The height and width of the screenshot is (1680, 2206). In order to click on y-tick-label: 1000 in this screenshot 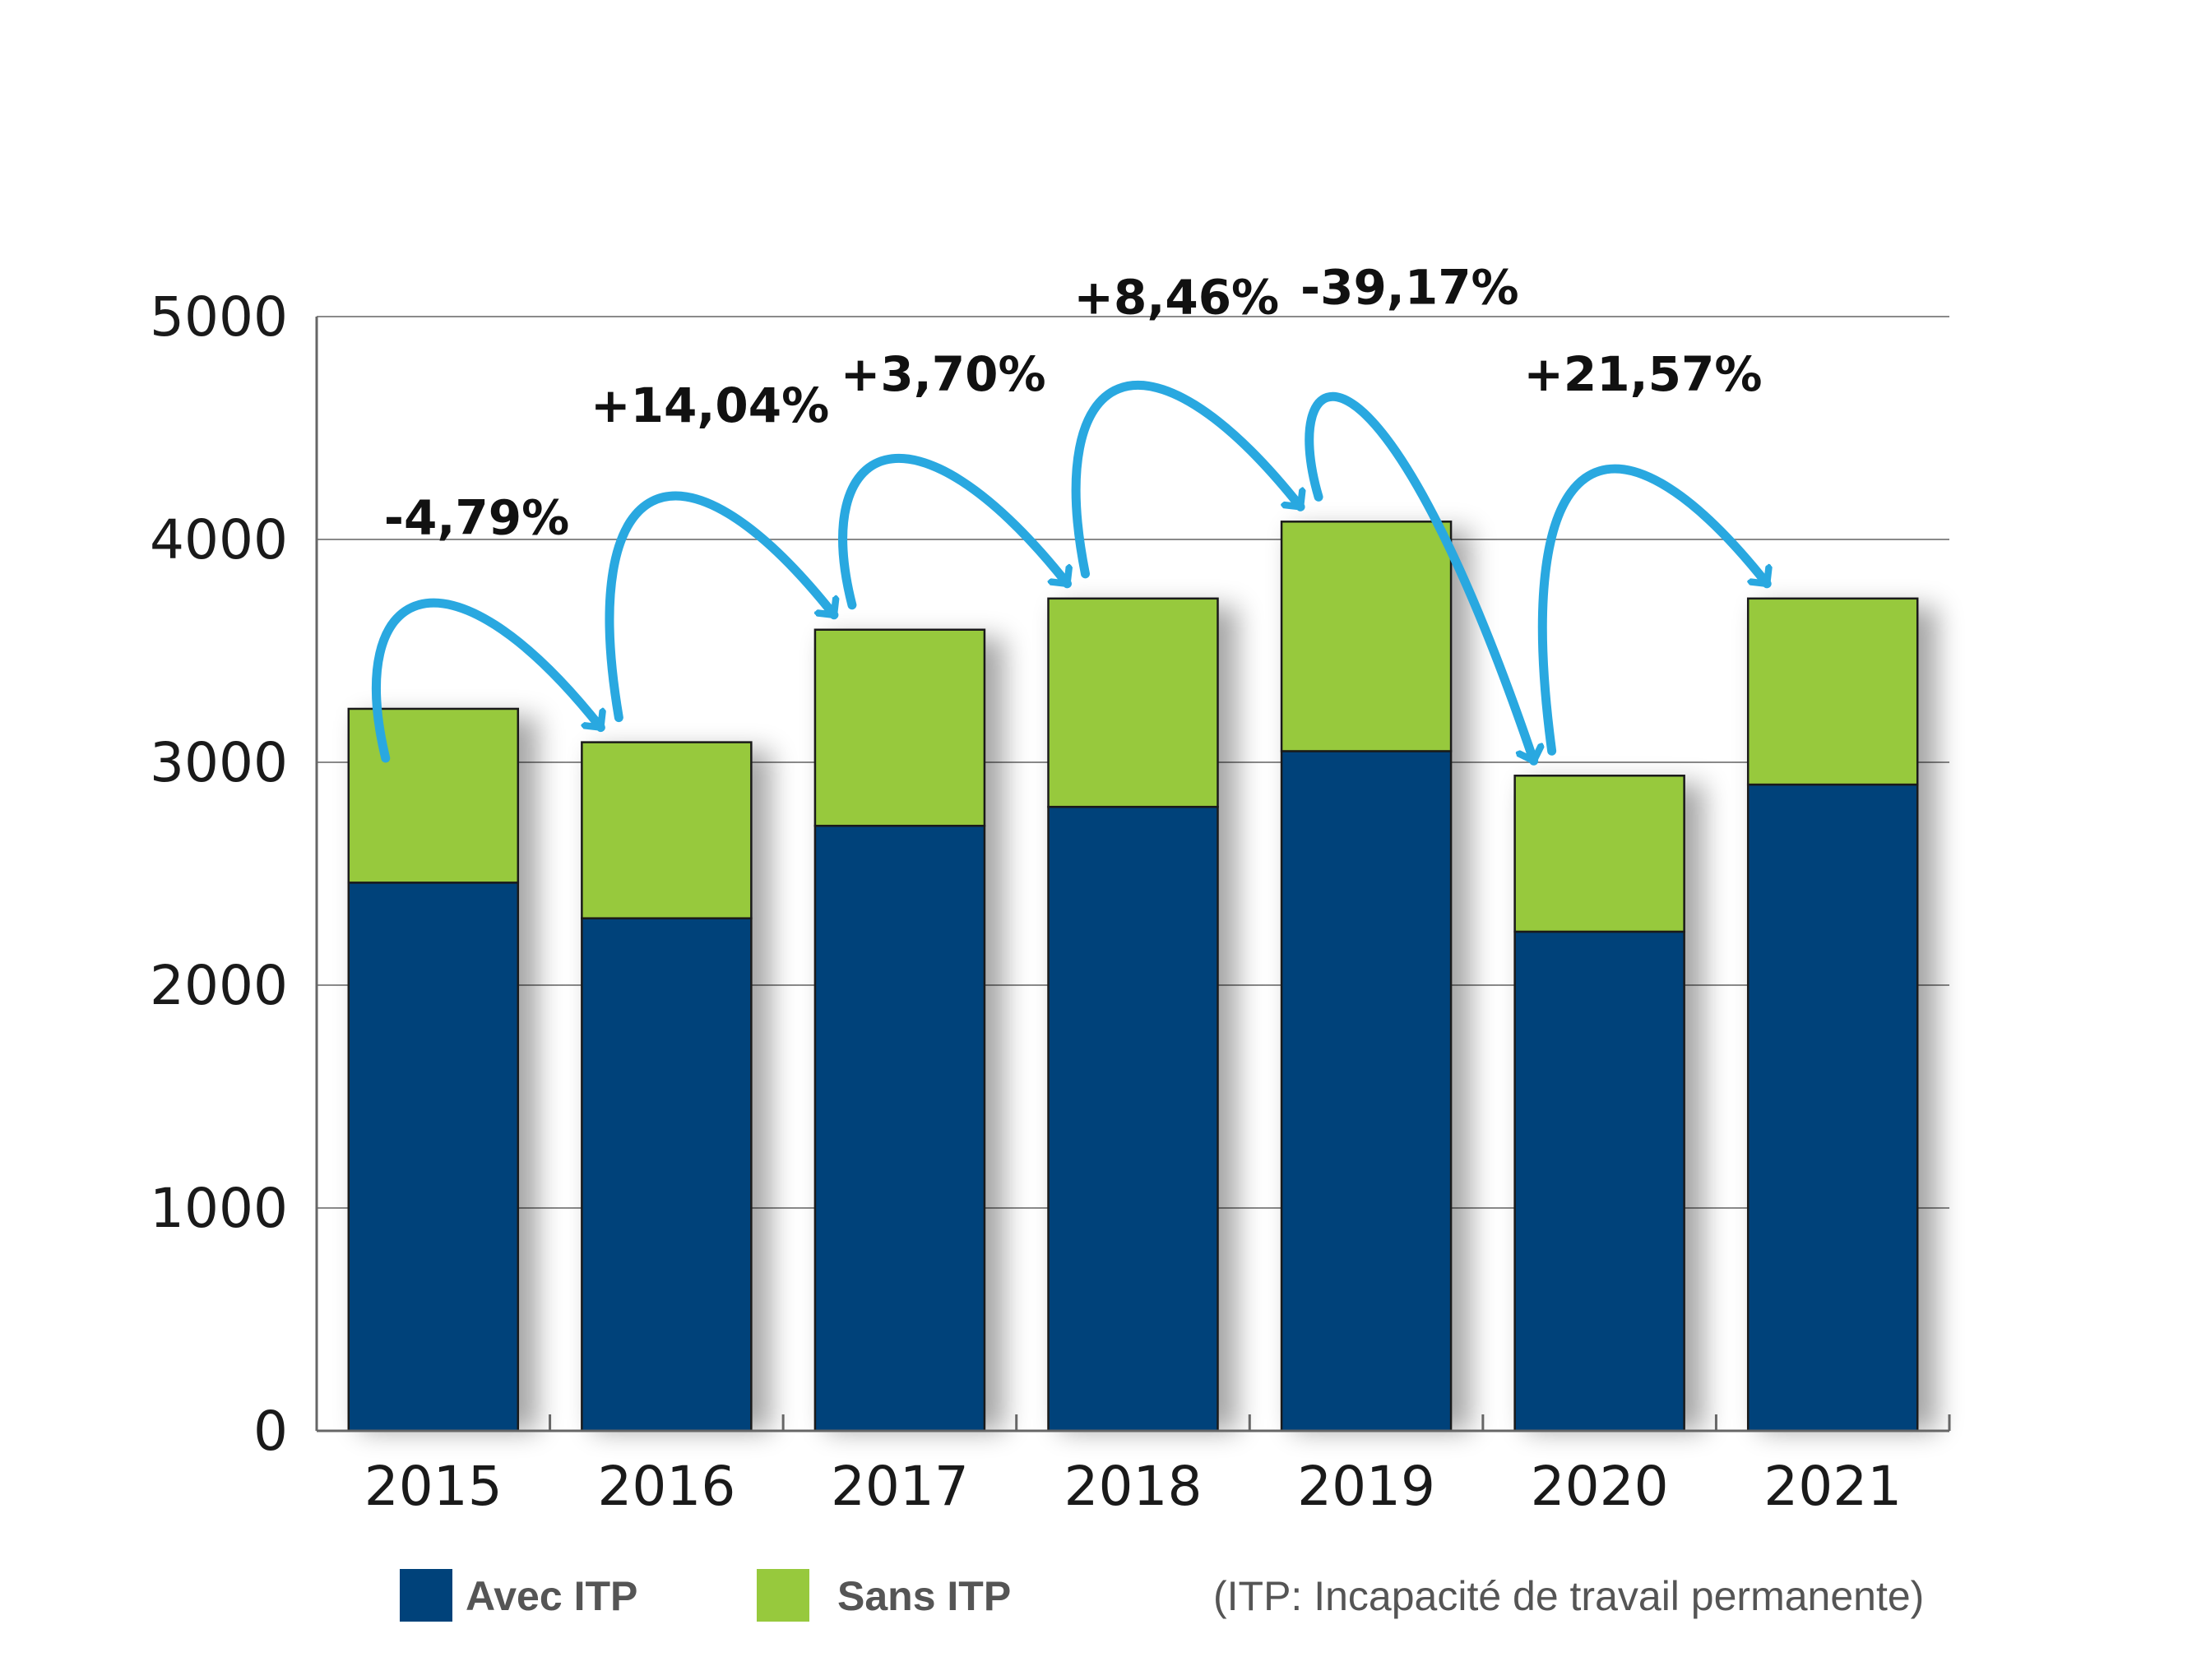, I will do `click(219, 1208)`.